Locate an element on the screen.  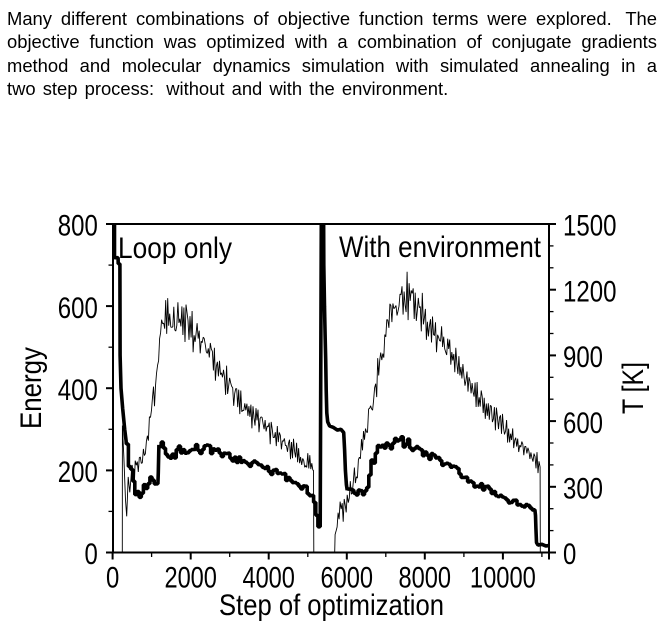
svg-text: With environment is located at coordinates (440, 247).